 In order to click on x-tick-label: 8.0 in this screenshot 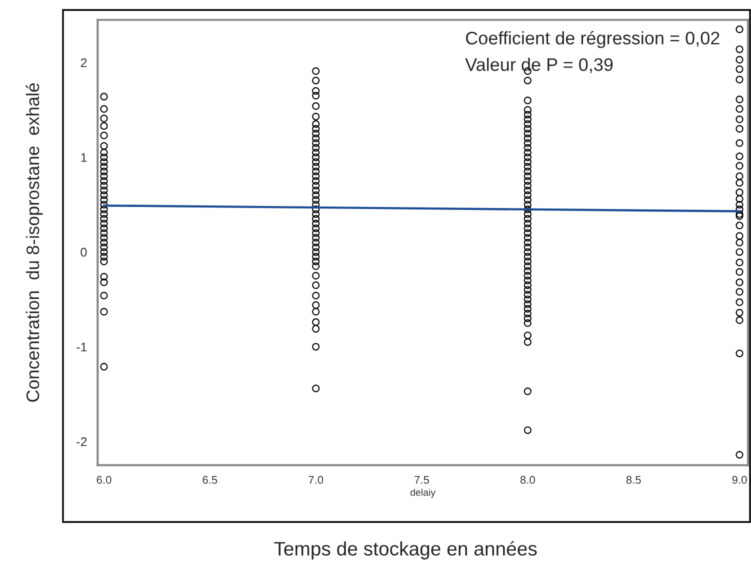, I will do `click(527, 480)`.